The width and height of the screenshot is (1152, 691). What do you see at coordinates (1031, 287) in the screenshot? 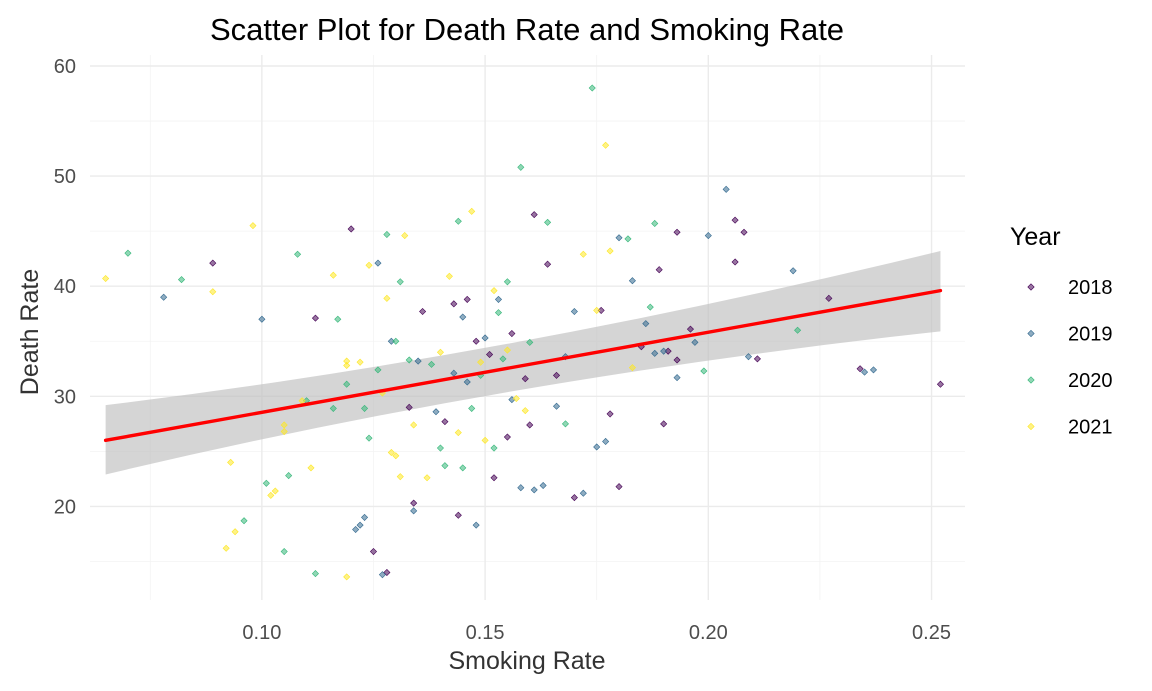
I see `legend-key-2018` at bounding box center [1031, 287].